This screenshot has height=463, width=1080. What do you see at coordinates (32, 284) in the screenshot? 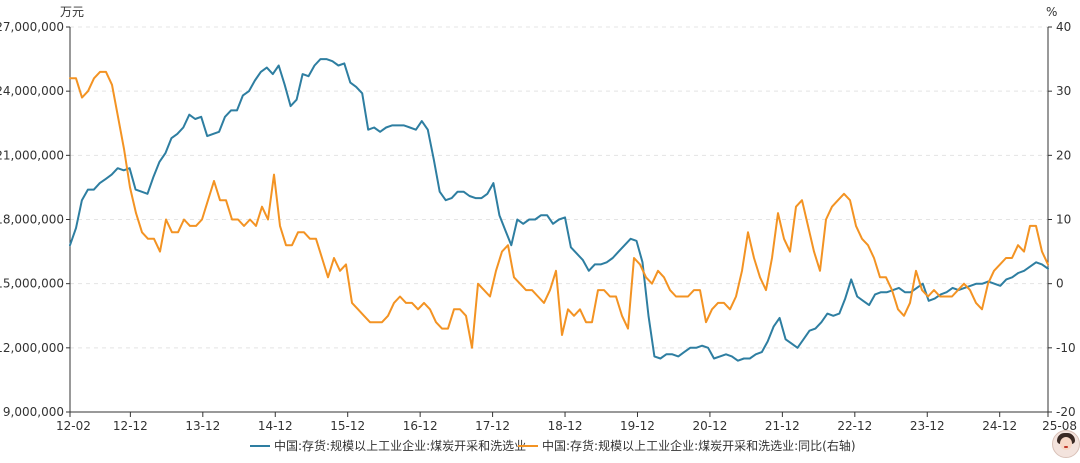
I see `left-tick-label: 15,000,000` at bounding box center [32, 284].